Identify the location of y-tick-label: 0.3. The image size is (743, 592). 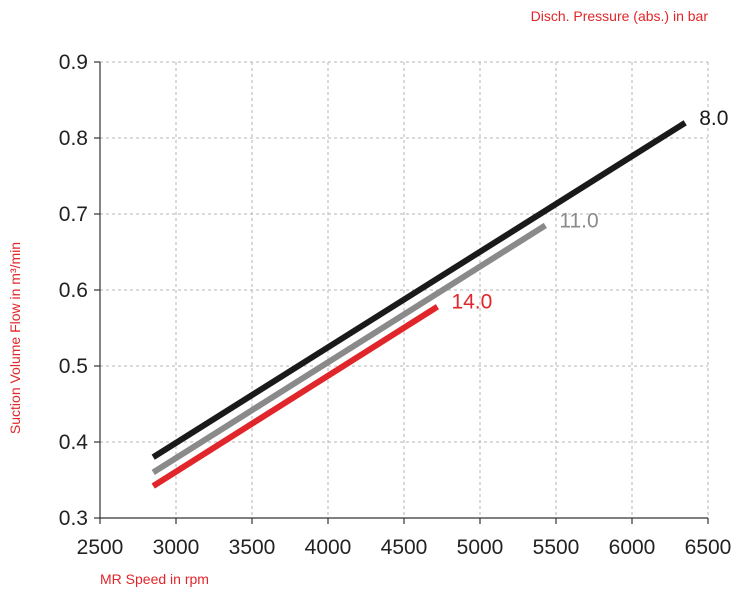
(73, 518).